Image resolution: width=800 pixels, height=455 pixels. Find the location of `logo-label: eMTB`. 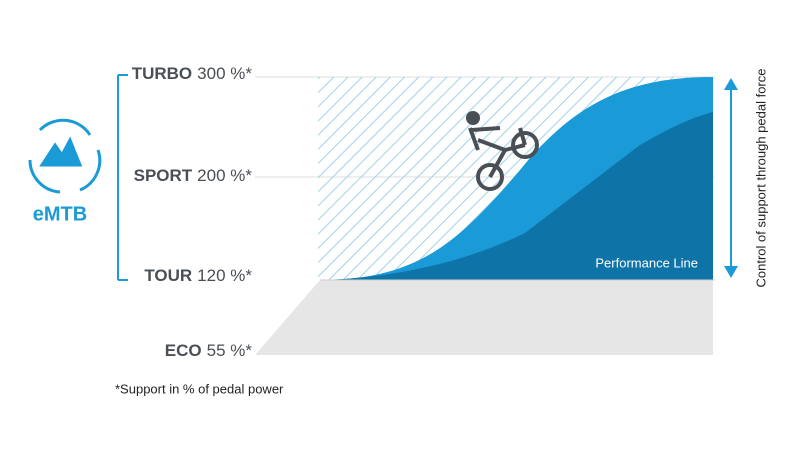

logo-label: eMTB is located at coordinates (60, 214).